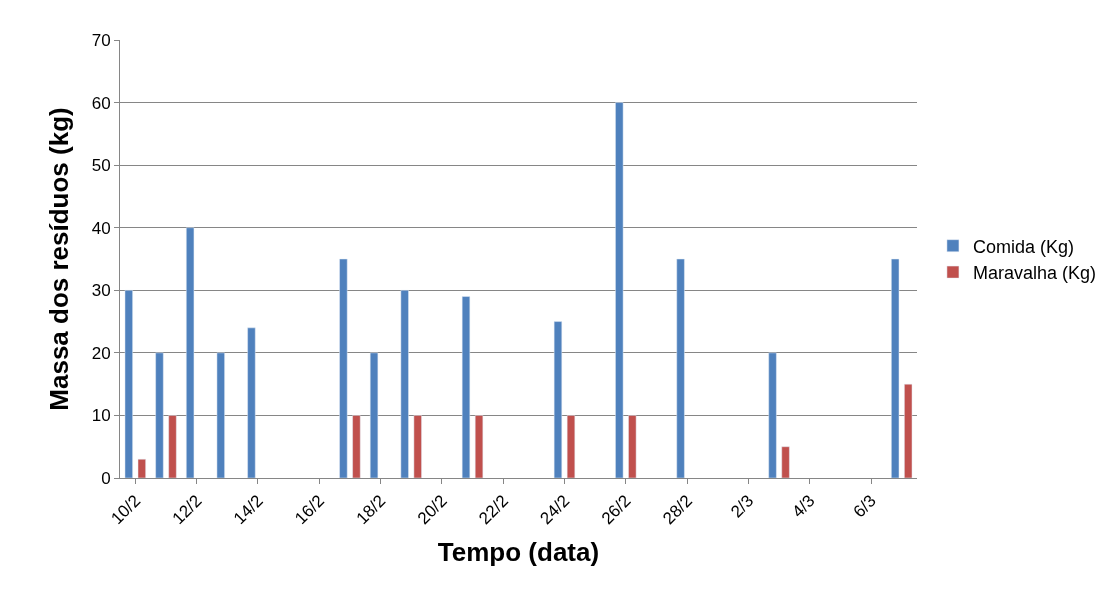 Image resolution: width=1114 pixels, height=608 pixels. What do you see at coordinates (101, 40) in the screenshot?
I see `y-tick-label: 70` at bounding box center [101, 40].